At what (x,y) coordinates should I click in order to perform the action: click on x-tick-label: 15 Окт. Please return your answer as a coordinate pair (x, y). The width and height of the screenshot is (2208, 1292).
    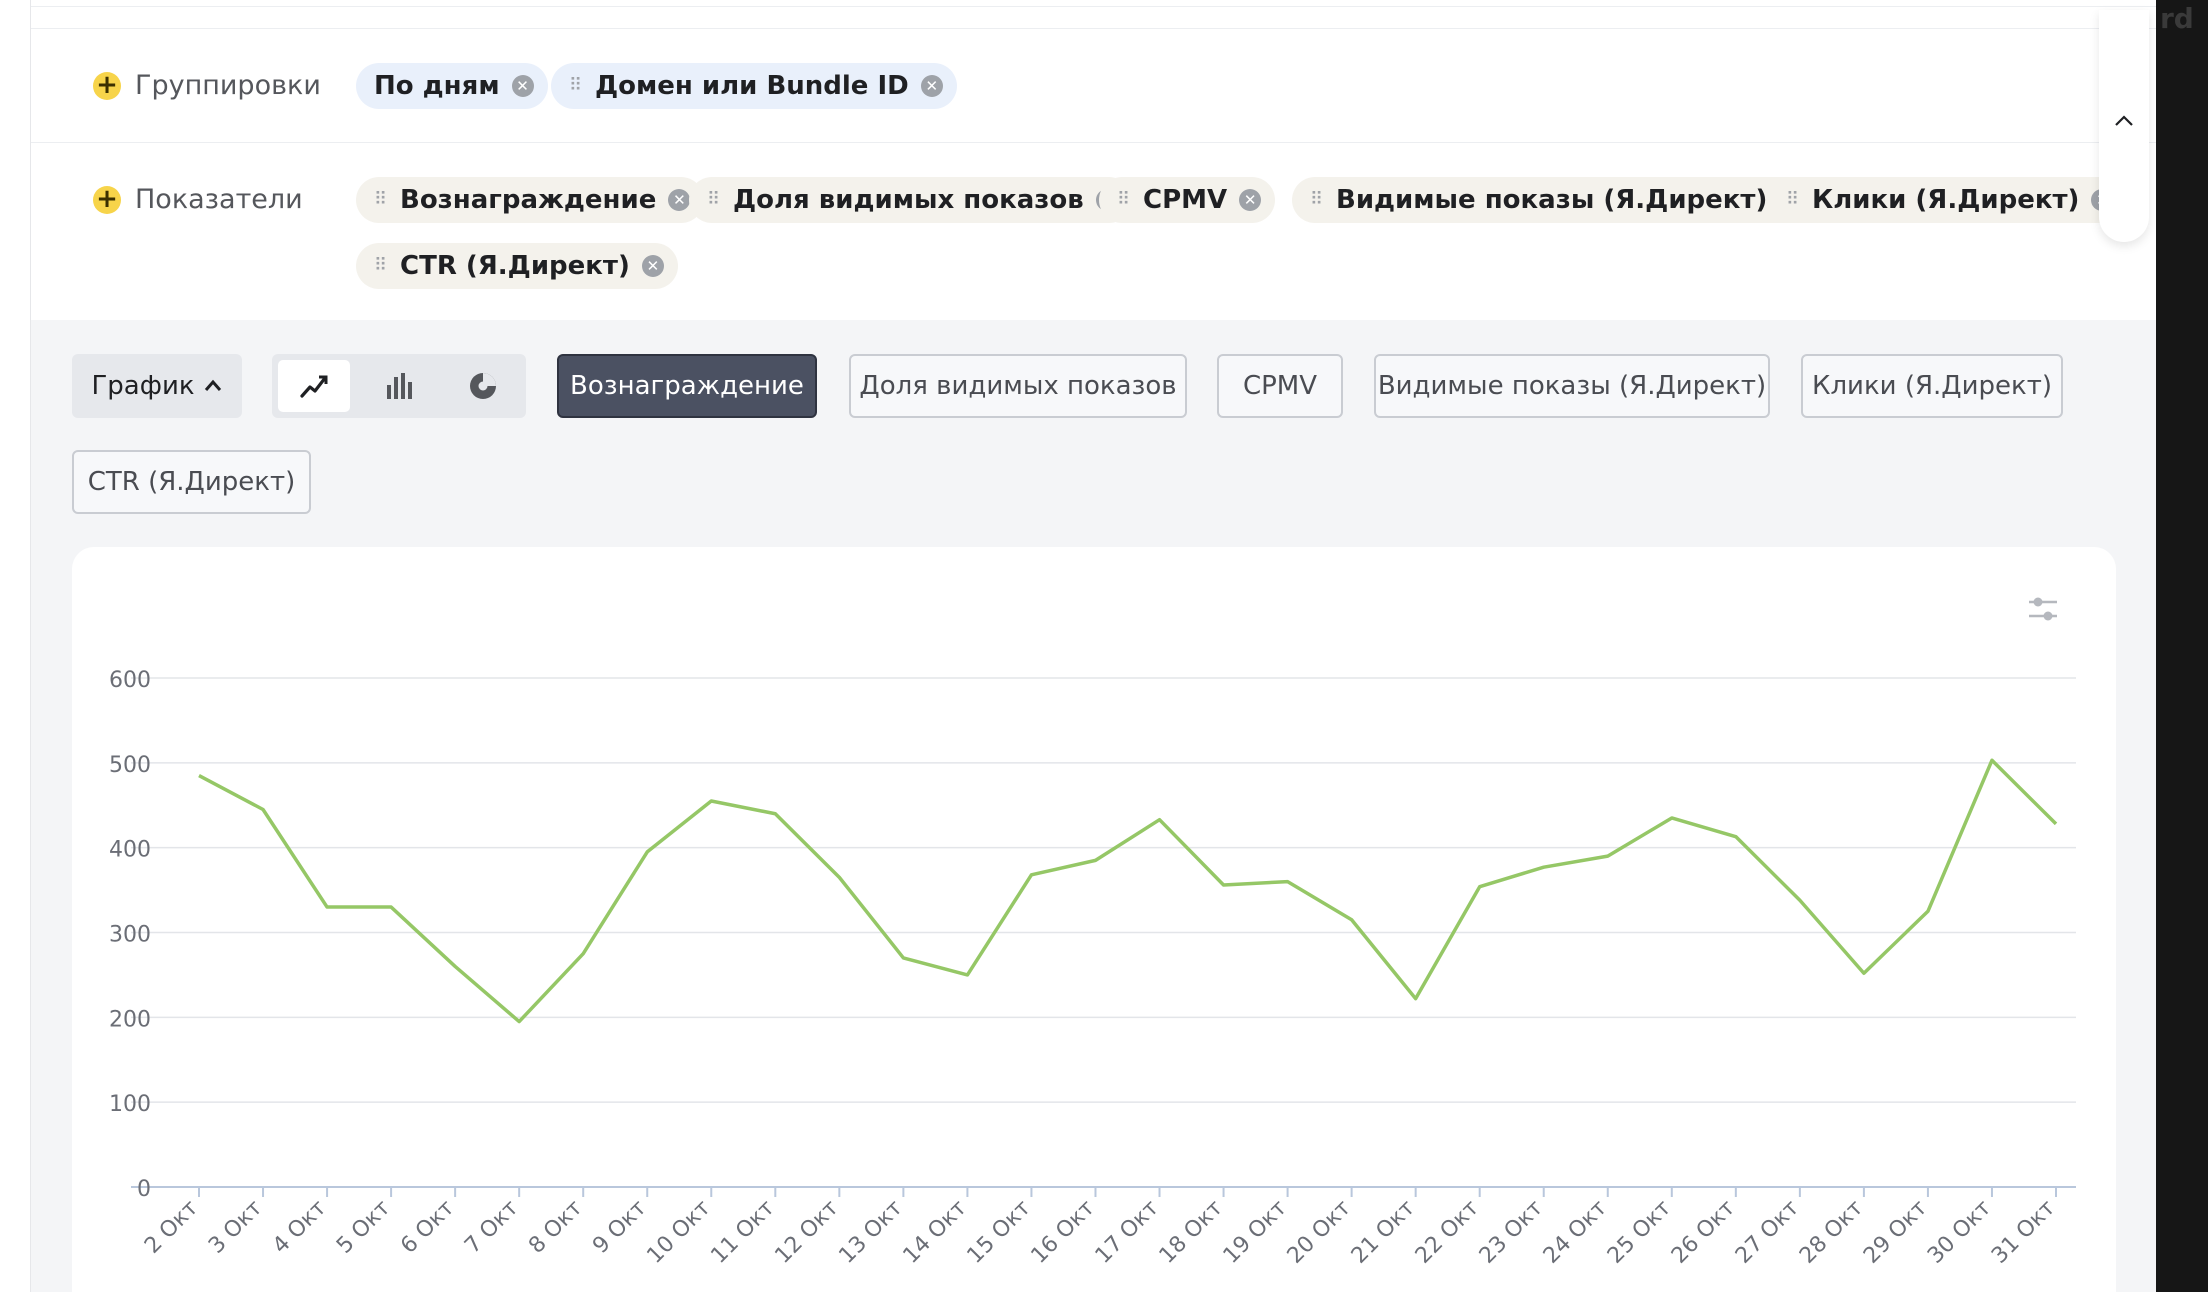
    Looking at the image, I should click on (999, 1231).